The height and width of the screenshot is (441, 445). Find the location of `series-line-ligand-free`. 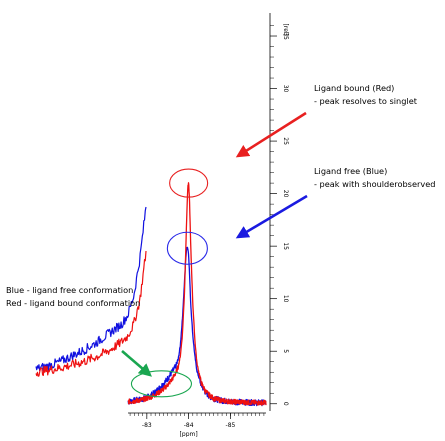

series-line-ligand-free is located at coordinates (197, 326).